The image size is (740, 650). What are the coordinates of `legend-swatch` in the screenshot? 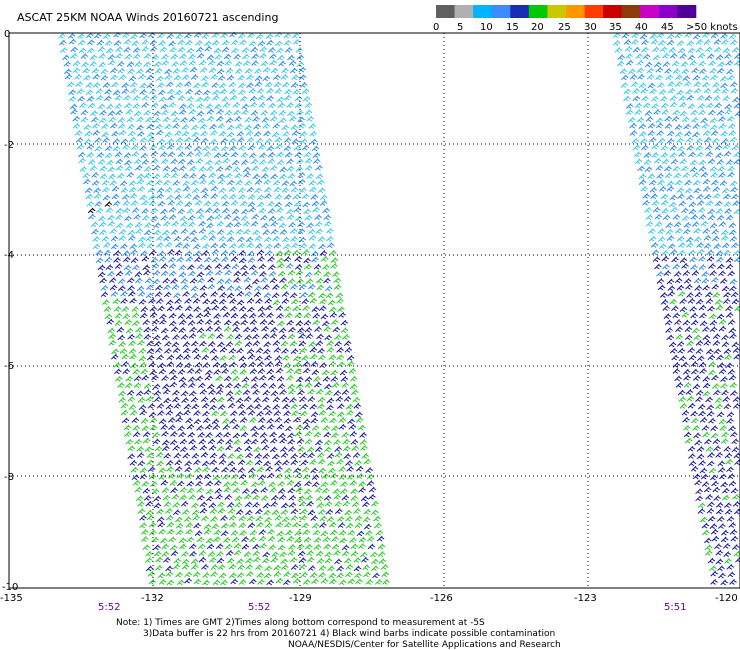 It's located at (445, 11).